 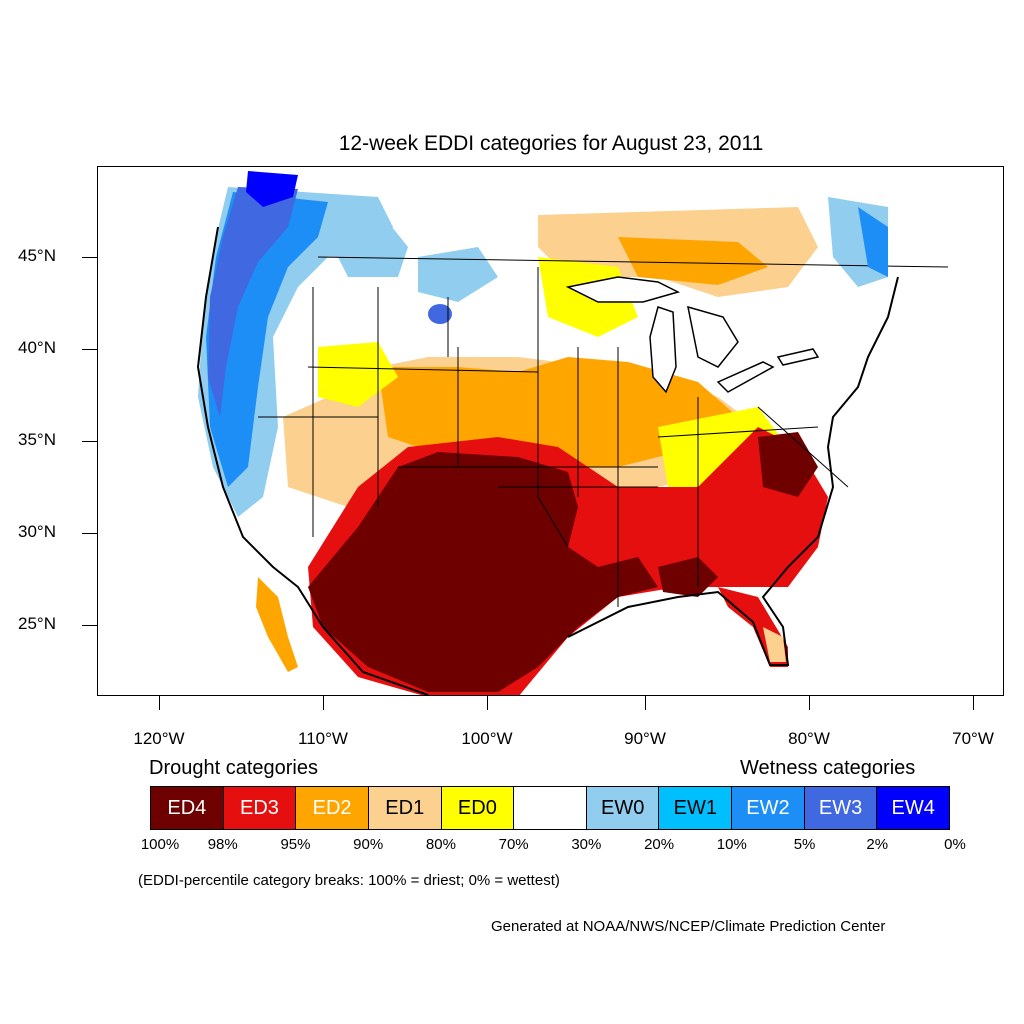 What do you see at coordinates (222, 844) in the screenshot?
I see `legend-break-label: 98%` at bounding box center [222, 844].